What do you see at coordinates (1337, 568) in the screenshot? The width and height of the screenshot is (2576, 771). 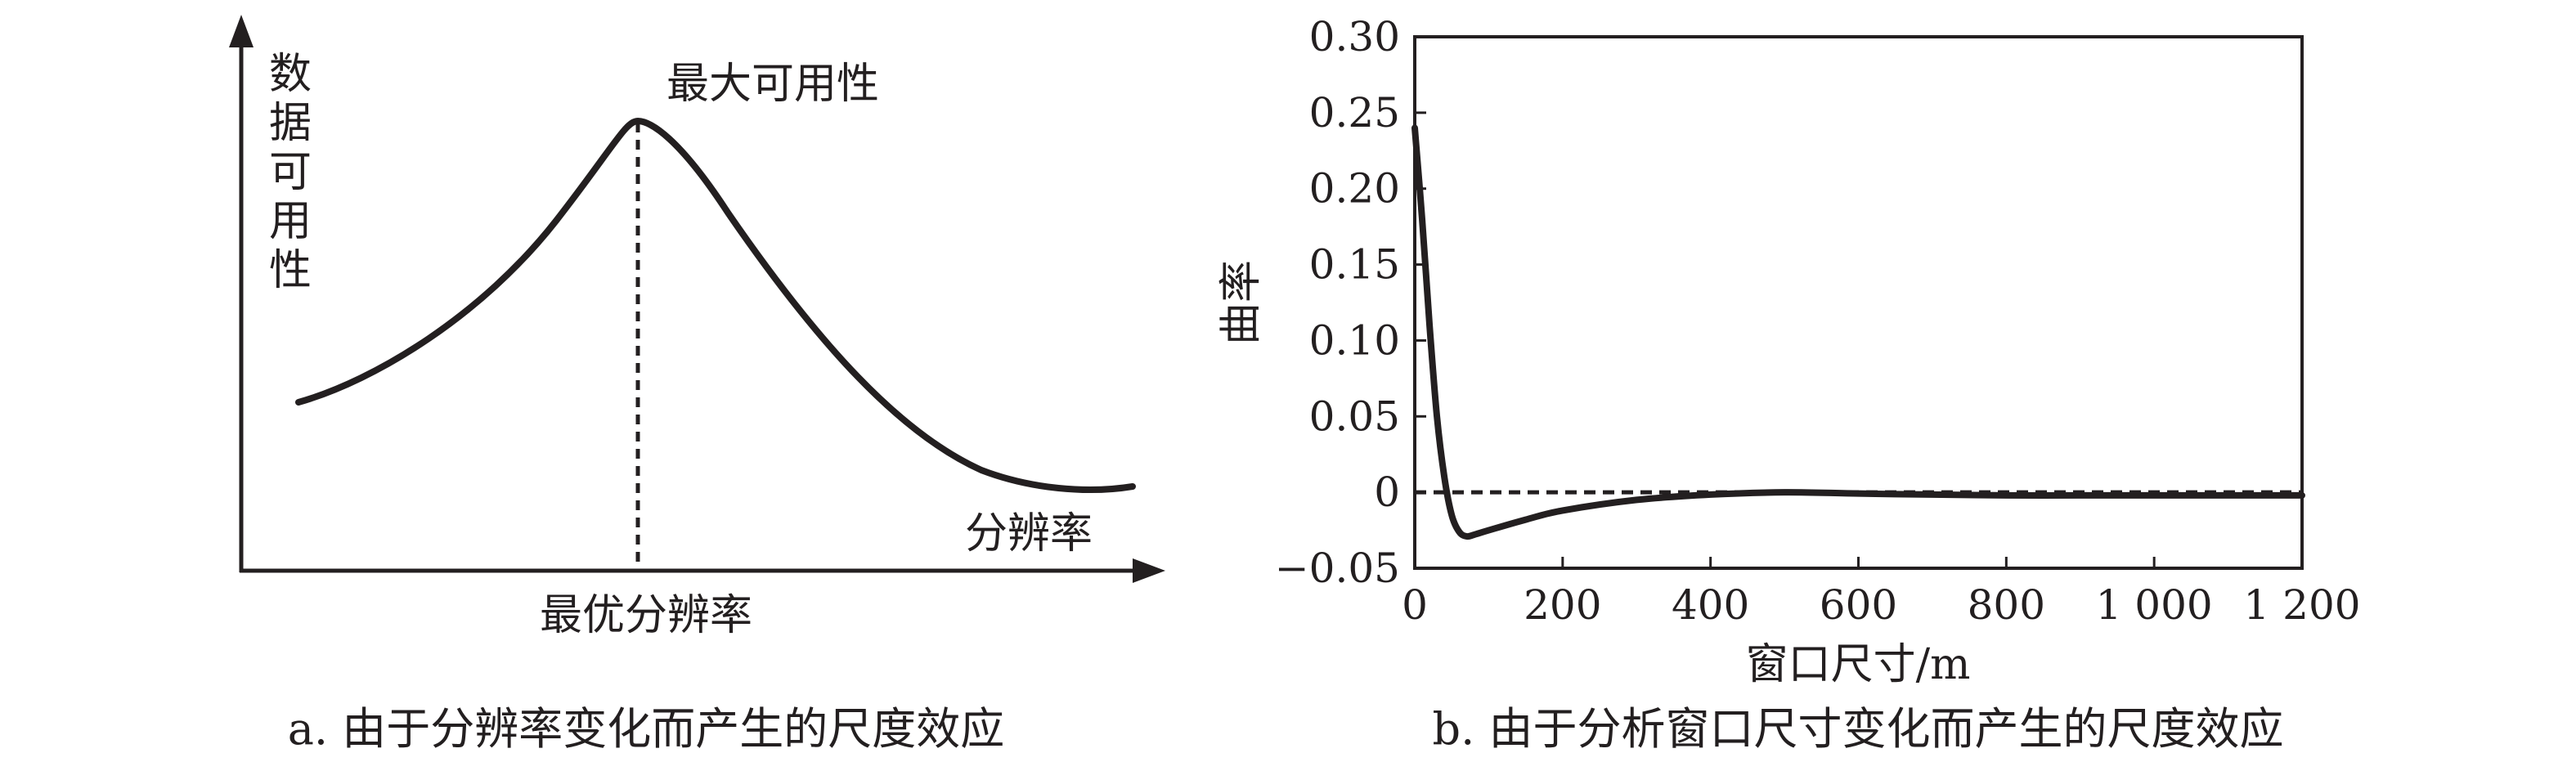 I see `y-tick-label: −0.05` at bounding box center [1337, 568].